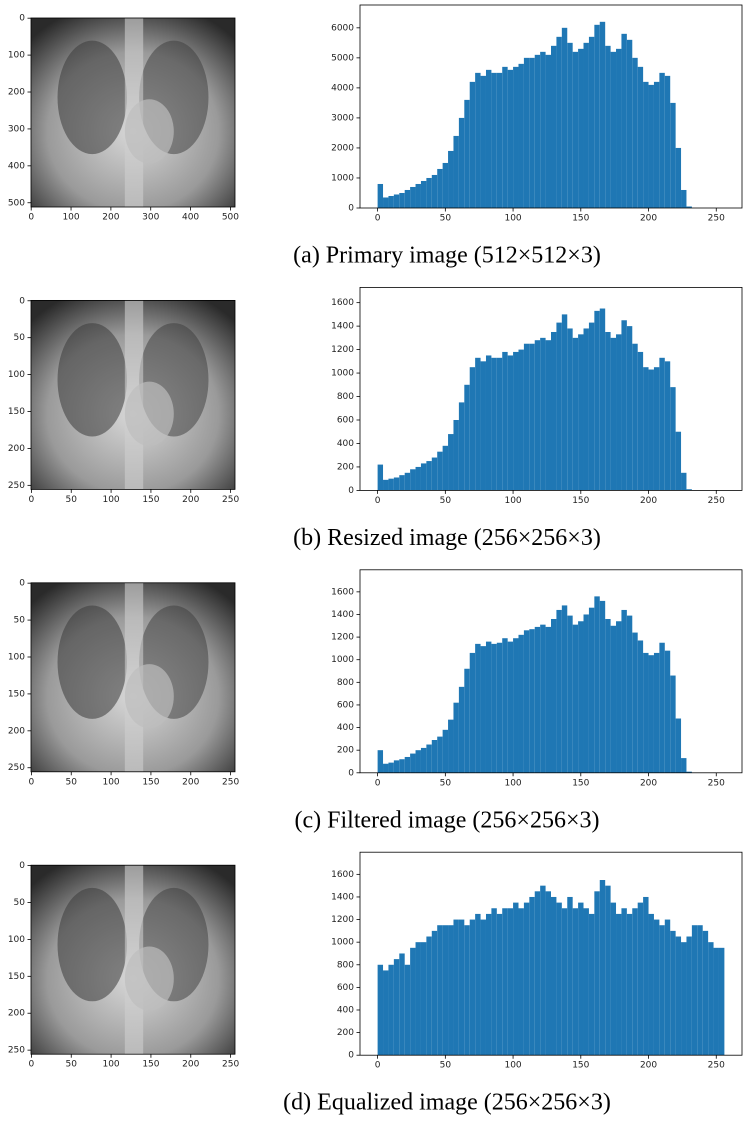 Image resolution: width=749 pixels, height=1141 pixels. What do you see at coordinates (22, 301) in the screenshot?
I see `y-tick-label: 0` at bounding box center [22, 301].